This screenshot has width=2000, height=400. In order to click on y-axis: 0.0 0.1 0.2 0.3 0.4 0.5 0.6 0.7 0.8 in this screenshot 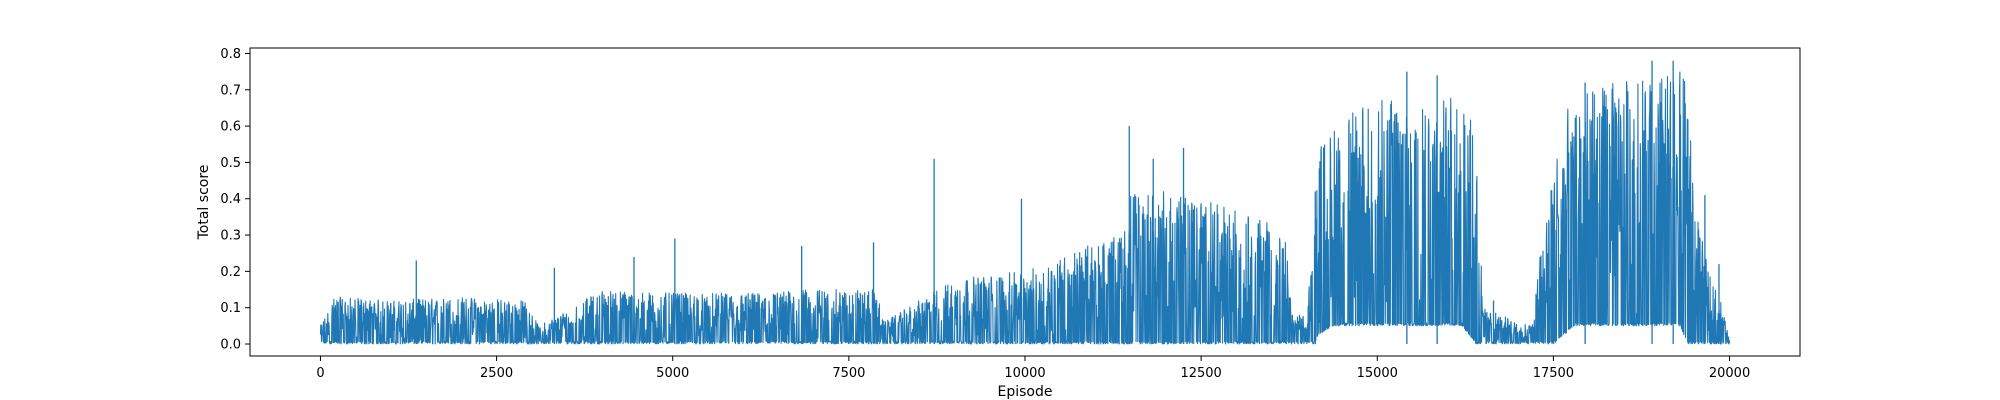, I will do `click(235, 200)`.